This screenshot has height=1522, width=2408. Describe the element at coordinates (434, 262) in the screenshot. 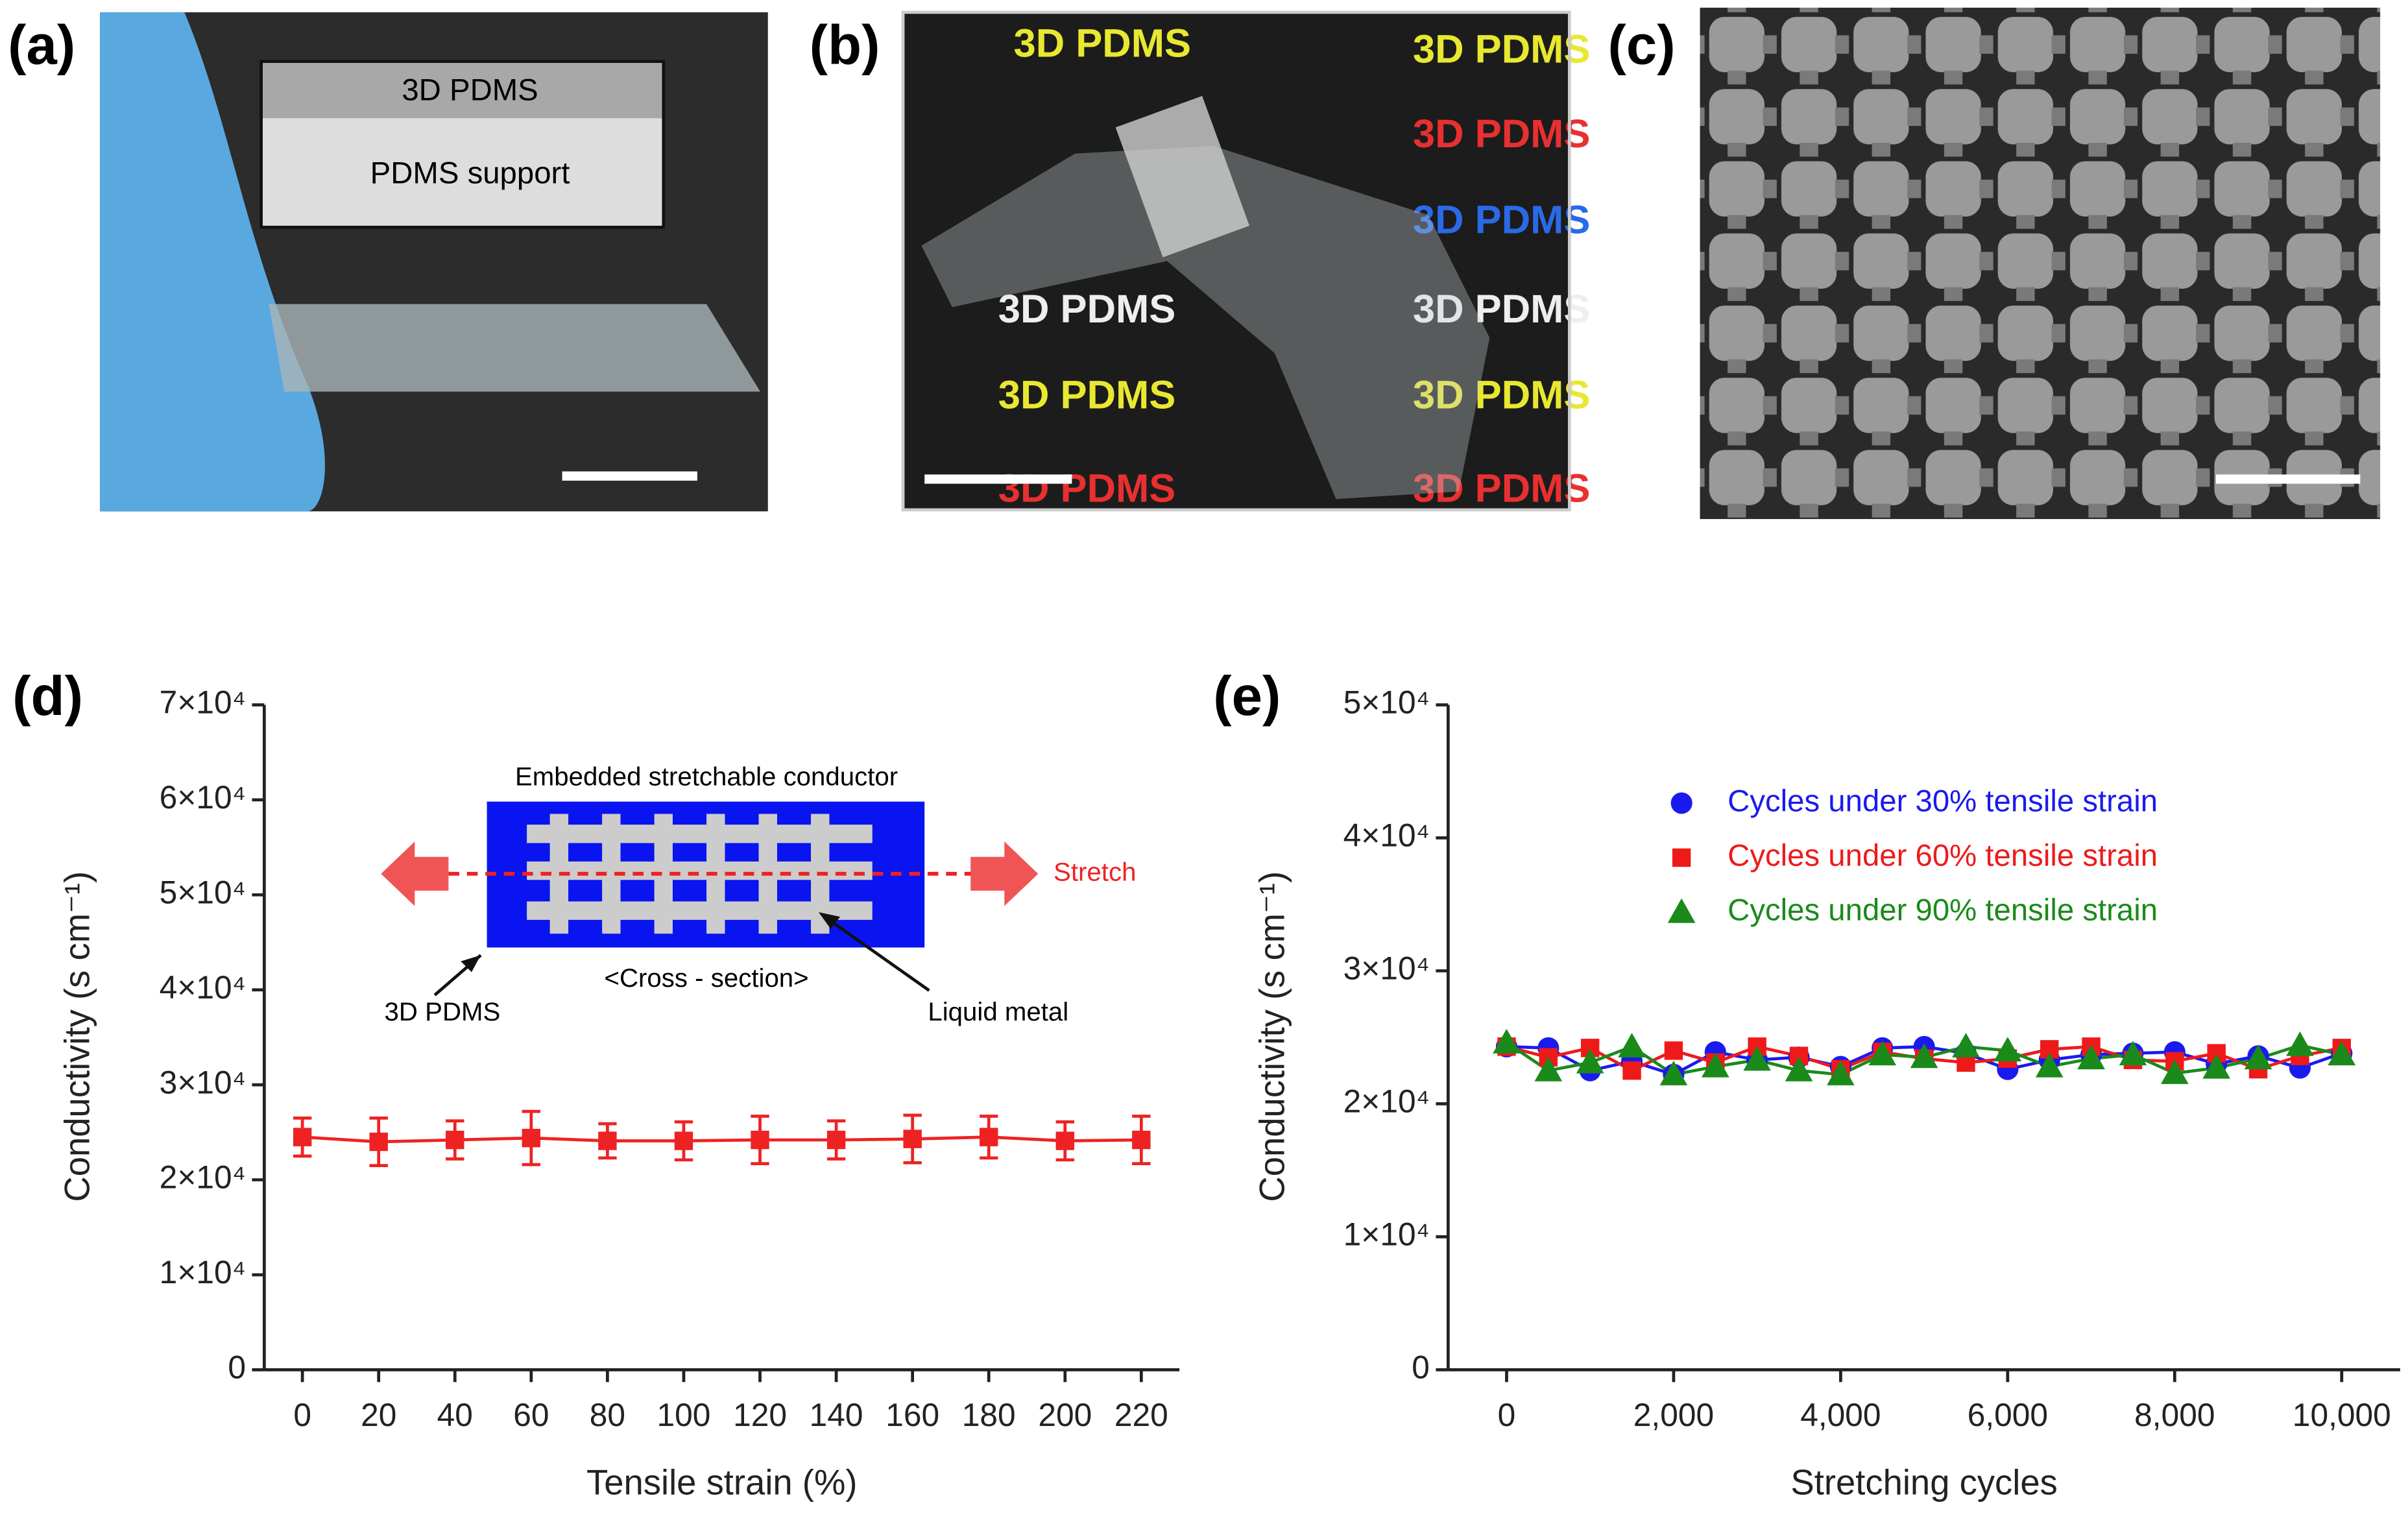

I see `photo-a: 3D PDMS PDMS support` at that location.